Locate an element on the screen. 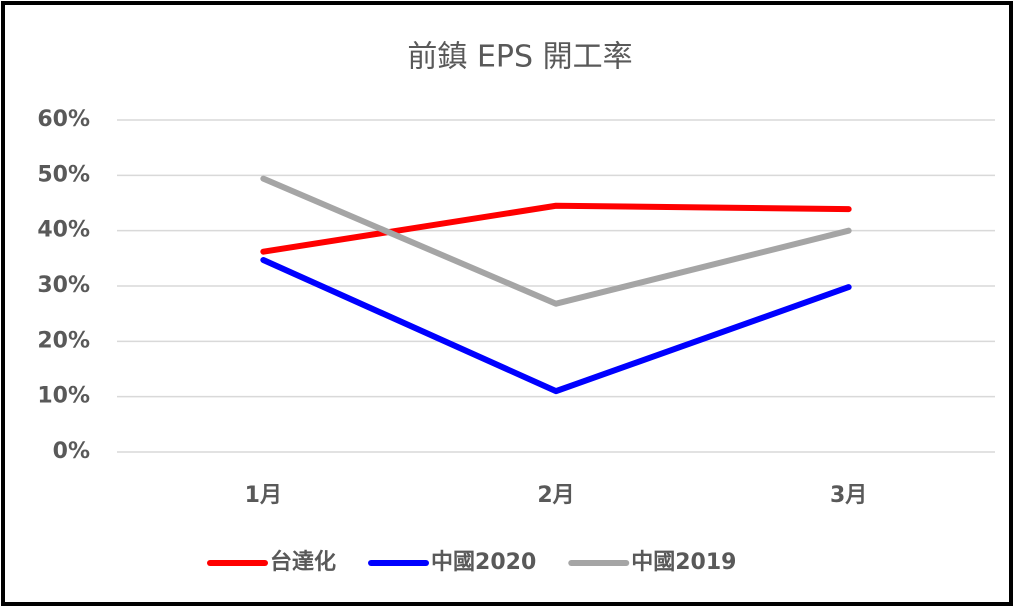  x-tick-label: 1月 is located at coordinates (263, 495).